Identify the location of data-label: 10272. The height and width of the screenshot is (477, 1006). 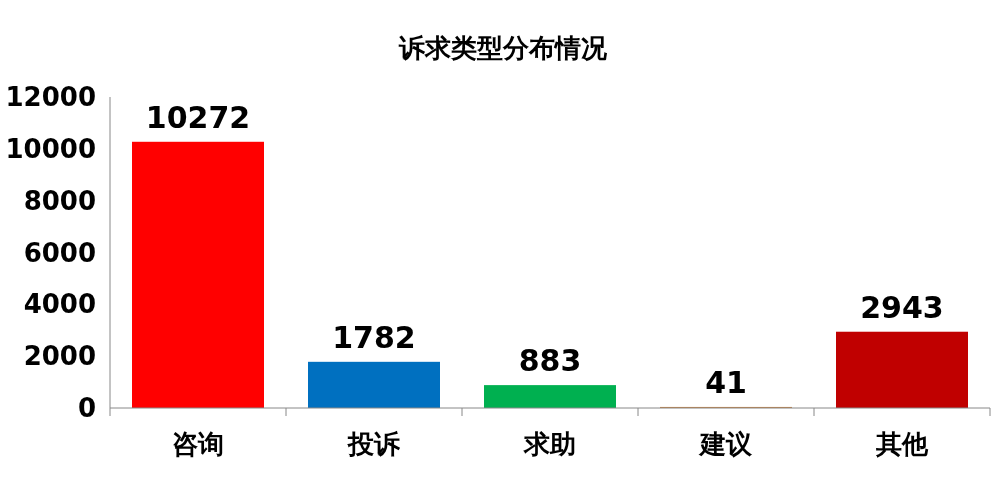
(198, 117).